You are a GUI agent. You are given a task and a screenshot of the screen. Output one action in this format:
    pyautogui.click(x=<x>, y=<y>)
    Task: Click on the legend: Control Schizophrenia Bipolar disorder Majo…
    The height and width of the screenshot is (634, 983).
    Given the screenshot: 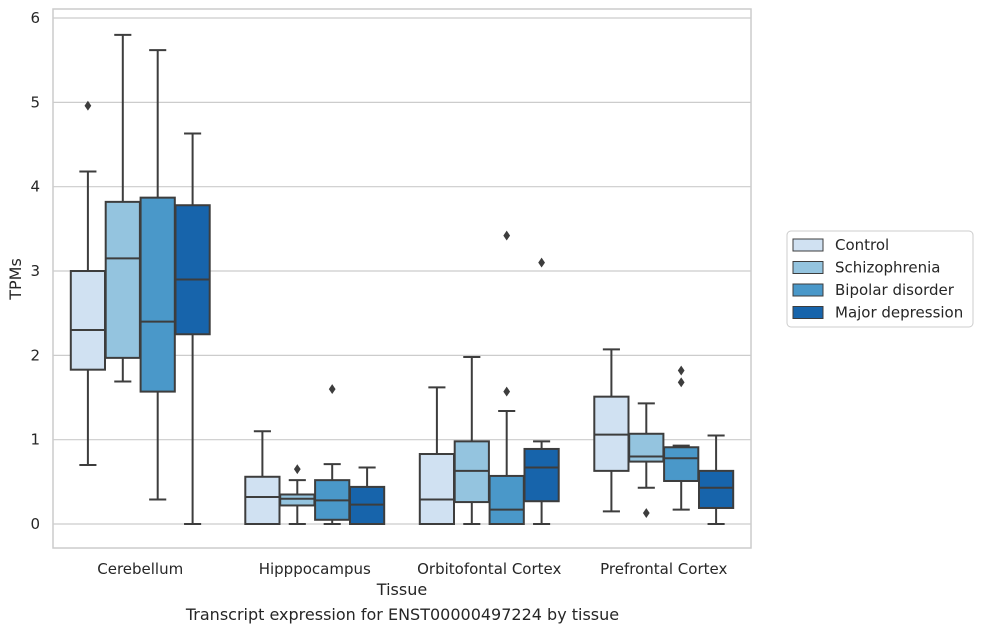 What is the action you would take?
    pyautogui.click(x=880, y=279)
    